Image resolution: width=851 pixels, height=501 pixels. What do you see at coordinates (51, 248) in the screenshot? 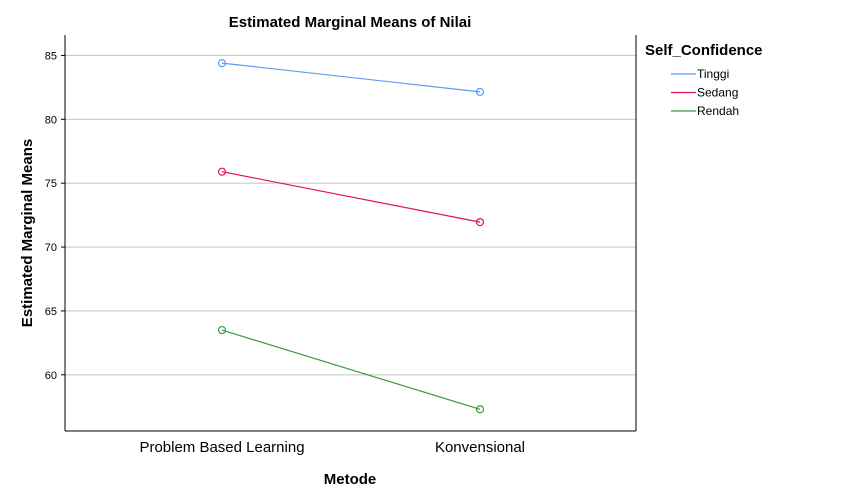
I see `y-tick-label: 70` at bounding box center [51, 248].